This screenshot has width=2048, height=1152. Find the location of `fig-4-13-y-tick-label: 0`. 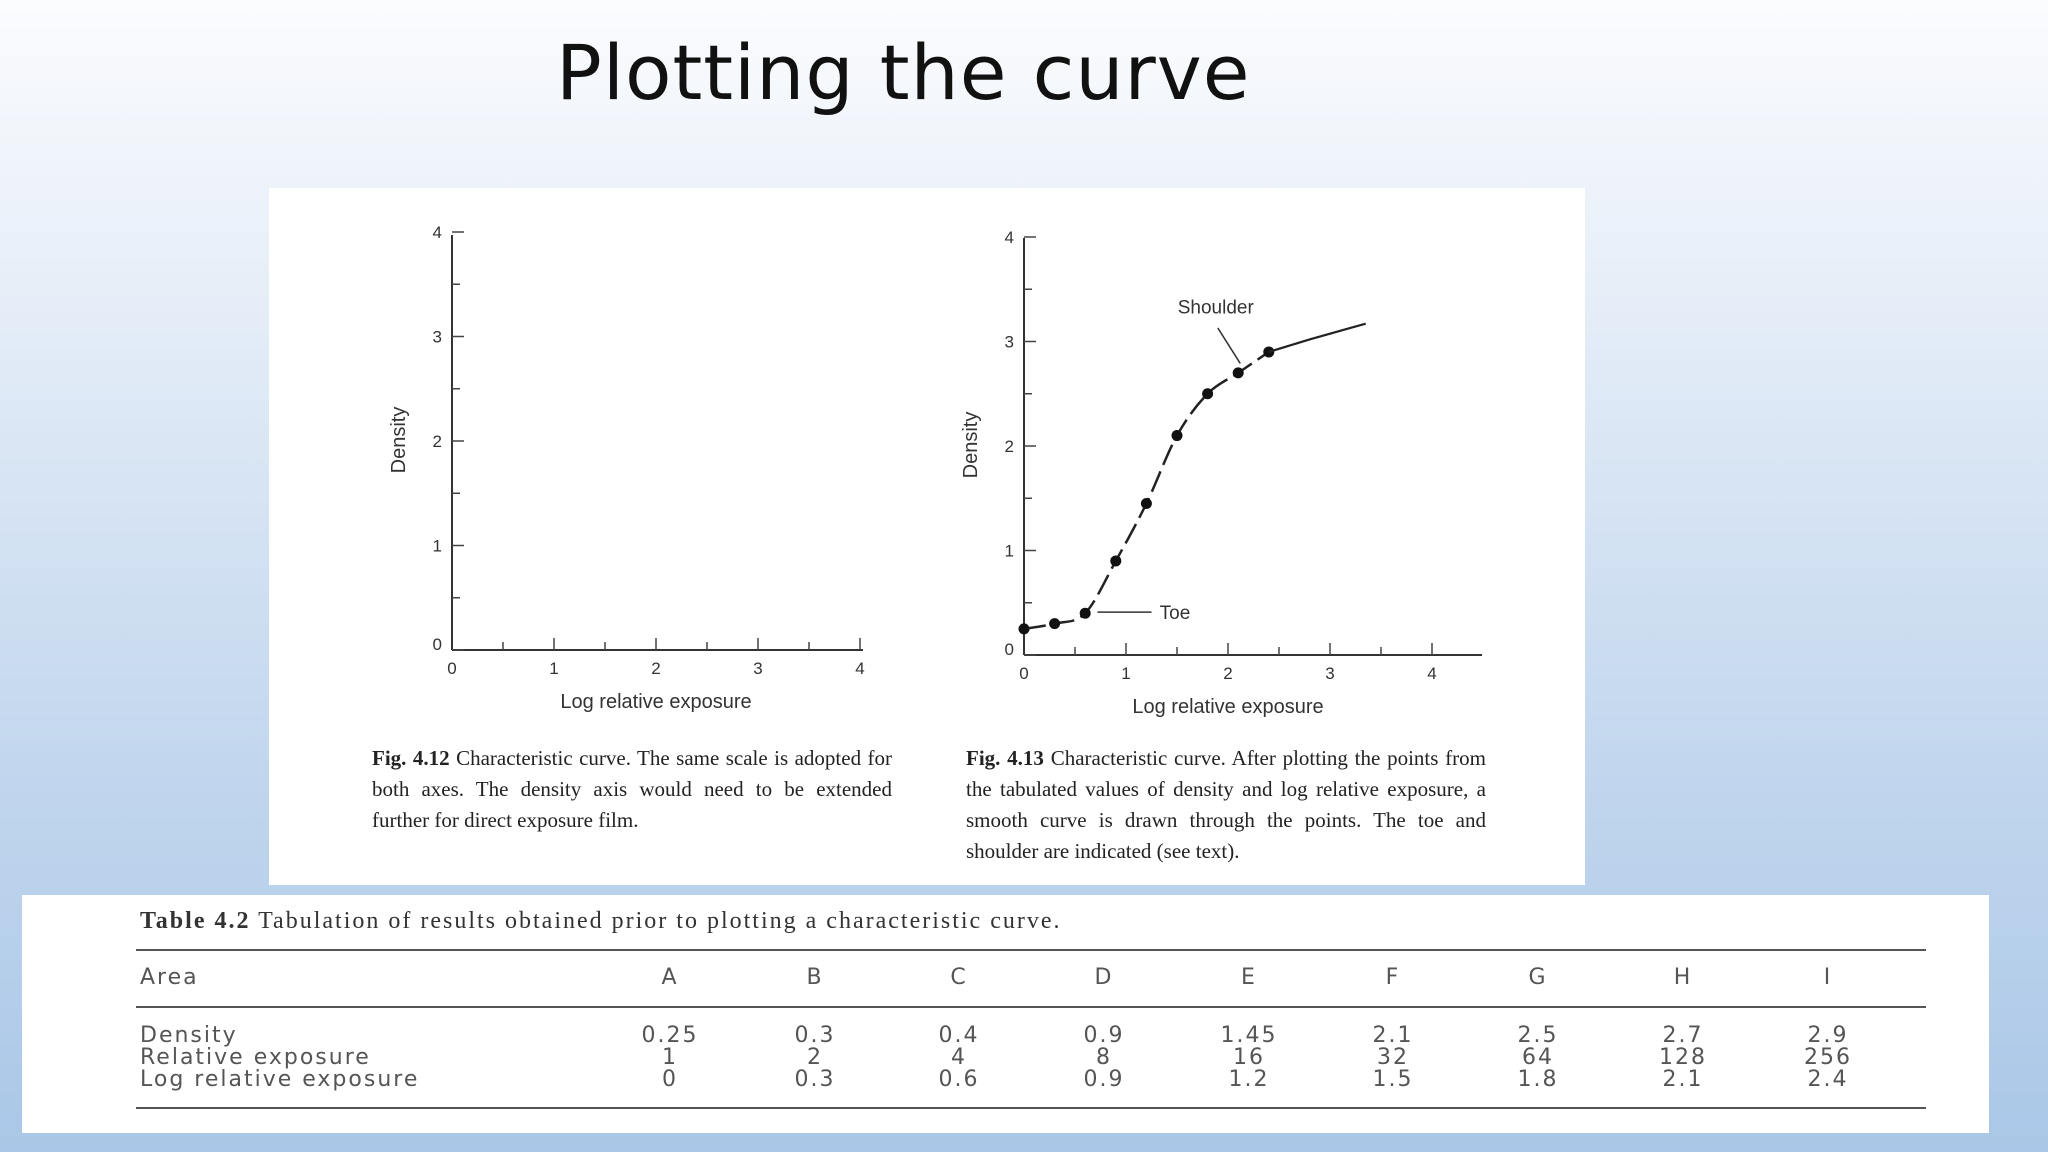

fig-4-13-y-tick-label: 0 is located at coordinates (1009, 649).